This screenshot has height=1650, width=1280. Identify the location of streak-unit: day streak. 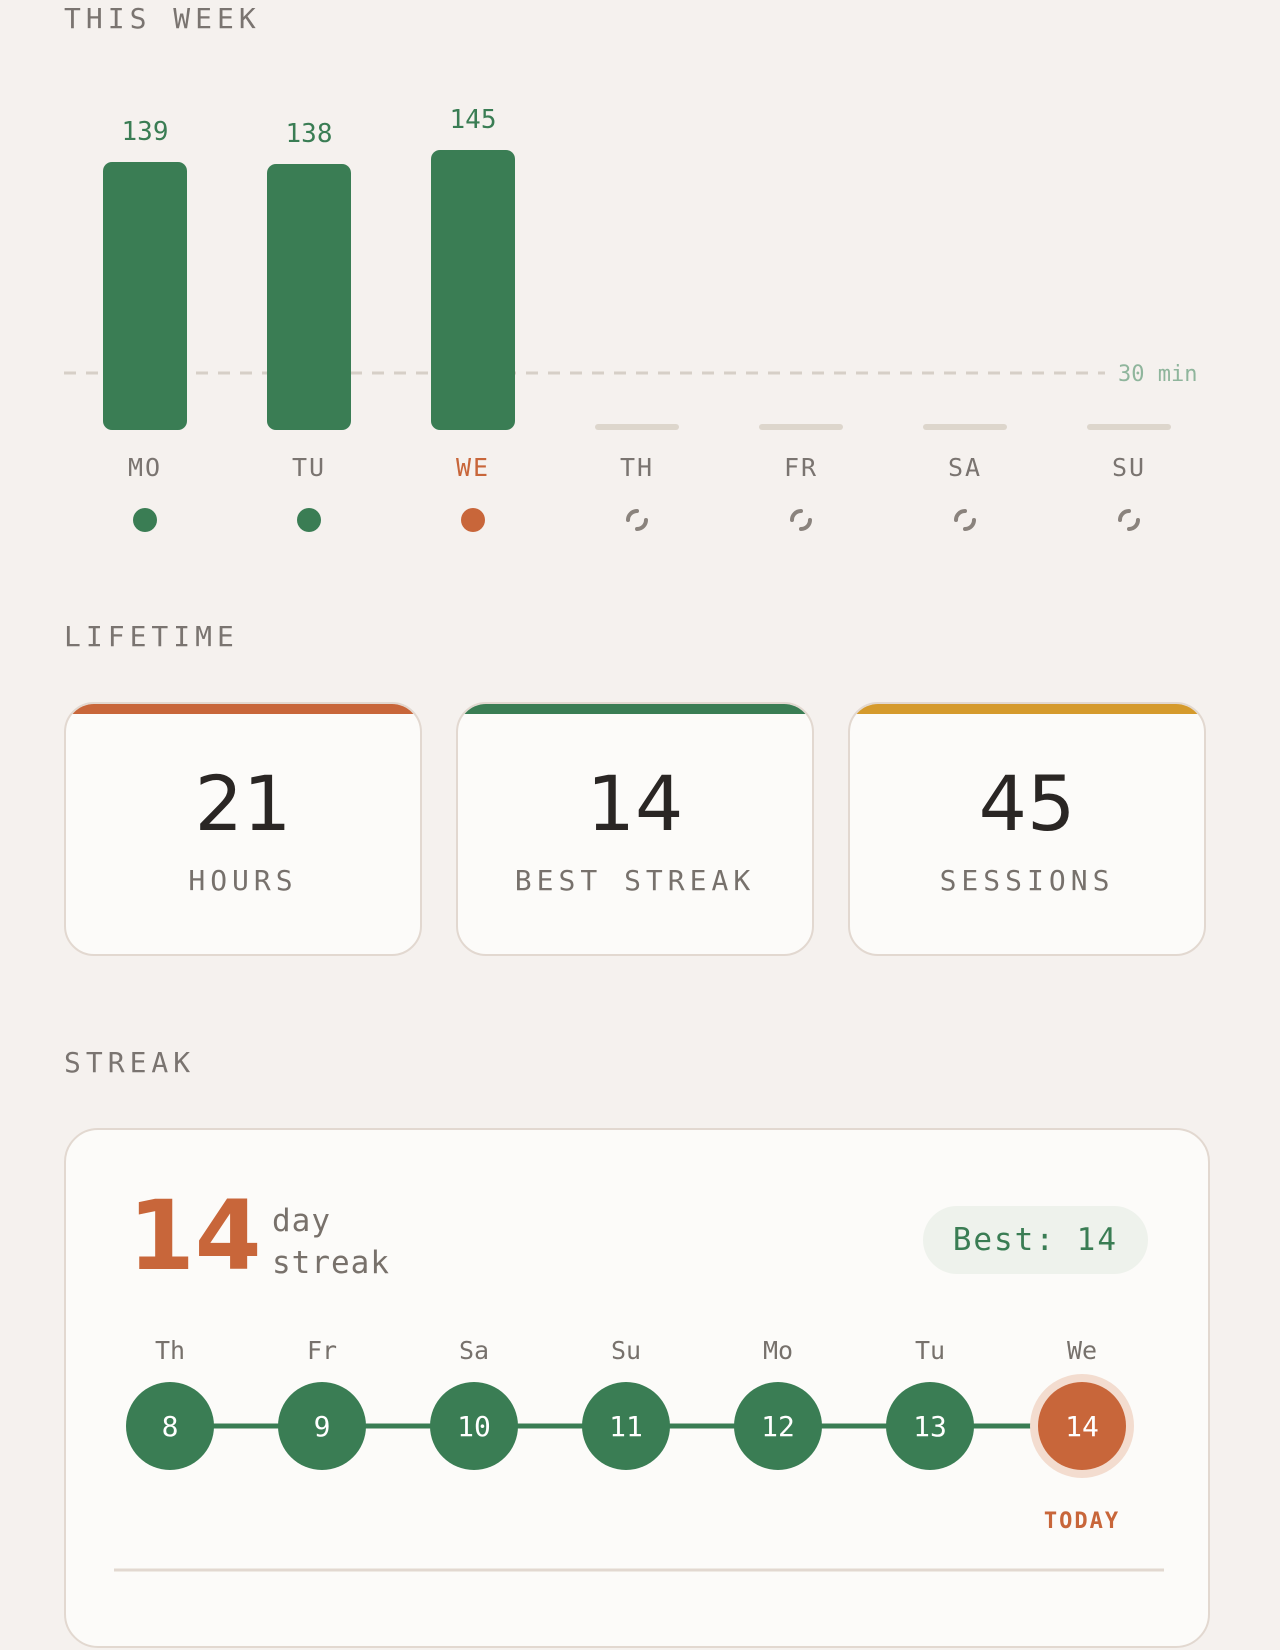
(352, 1242).